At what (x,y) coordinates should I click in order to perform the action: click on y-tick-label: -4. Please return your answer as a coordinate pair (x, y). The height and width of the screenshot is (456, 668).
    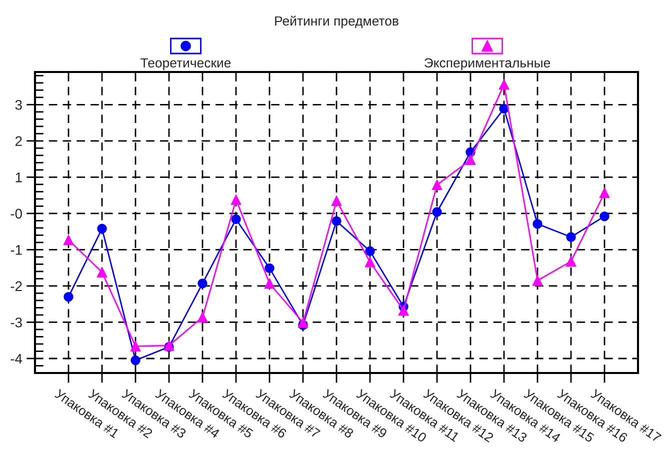
    Looking at the image, I should click on (16, 359).